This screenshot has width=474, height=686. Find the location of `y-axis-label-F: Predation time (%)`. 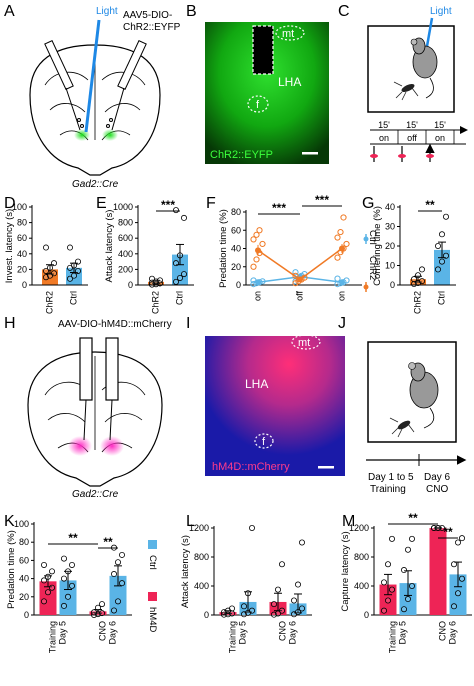

y-axis-label-F: Predation time (%) is located at coordinates (223, 248).